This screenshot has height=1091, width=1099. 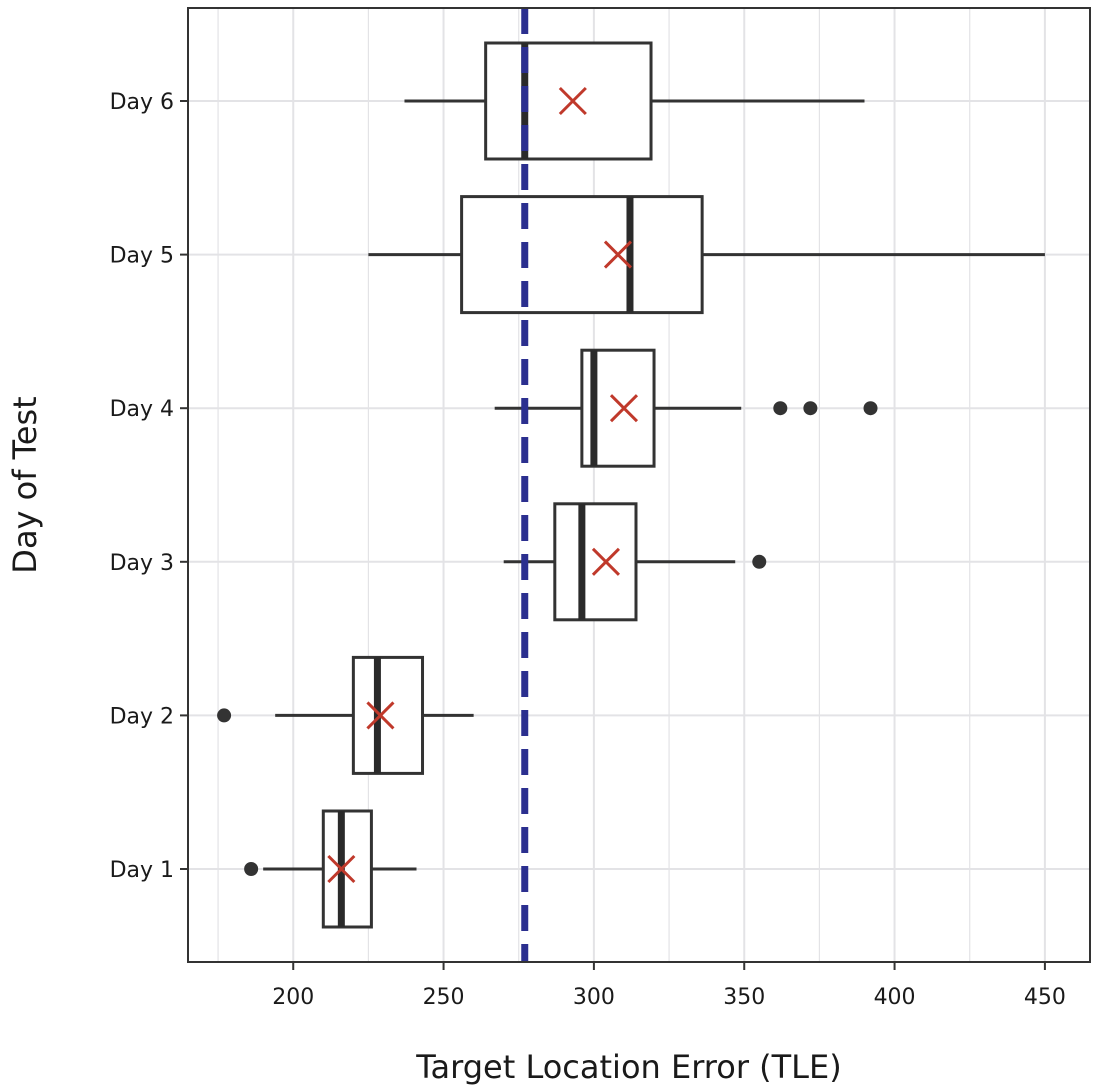 What do you see at coordinates (293, 997) in the screenshot?
I see `x-tick-label: 200` at bounding box center [293, 997].